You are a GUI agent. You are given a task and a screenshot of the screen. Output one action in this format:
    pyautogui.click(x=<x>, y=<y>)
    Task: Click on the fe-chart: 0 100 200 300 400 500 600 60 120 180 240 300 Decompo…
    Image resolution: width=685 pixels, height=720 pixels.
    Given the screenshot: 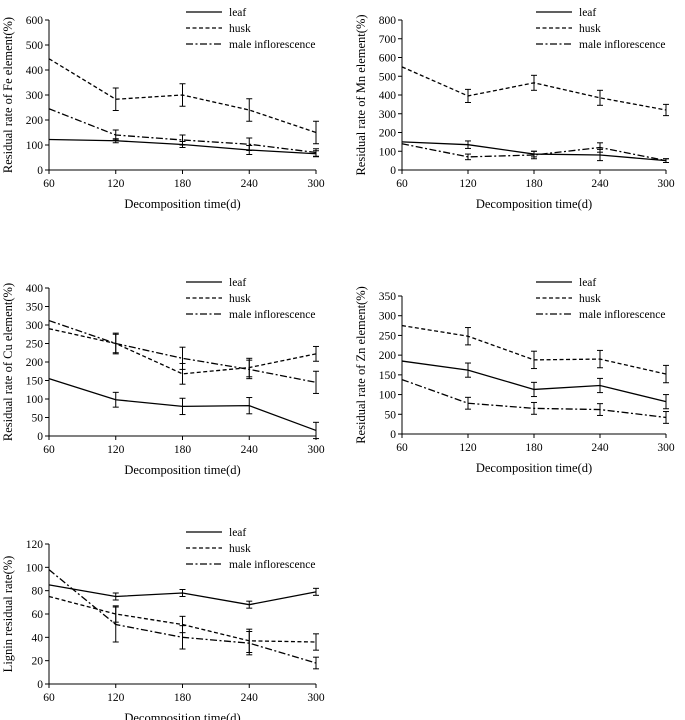 What is the action you would take?
    pyautogui.click(x=163, y=109)
    